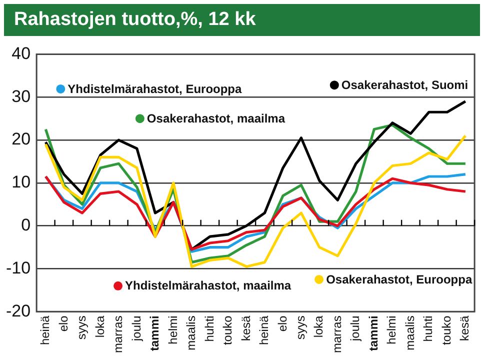 The width and height of the screenshot is (484, 357). Describe the element at coordinates (155, 89) in the screenshot. I see `legend-label: Yhdistelmärahastot, Eurooppa` at that location.